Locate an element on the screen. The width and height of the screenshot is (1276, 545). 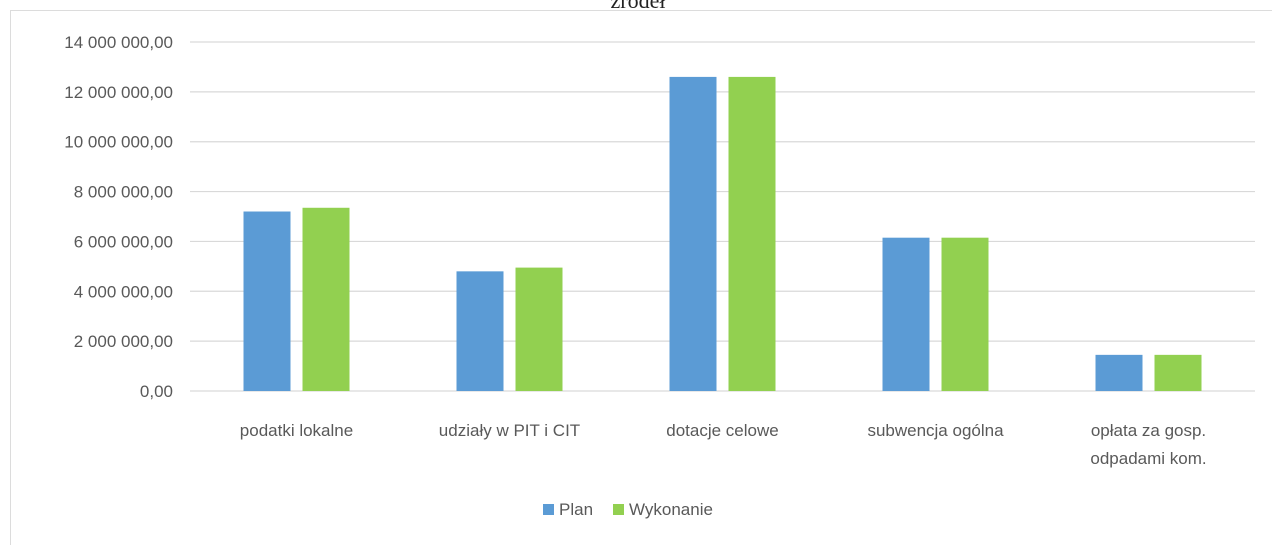
legend-label-wykonanie: Wykonanie is located at coordinates (671, 509).